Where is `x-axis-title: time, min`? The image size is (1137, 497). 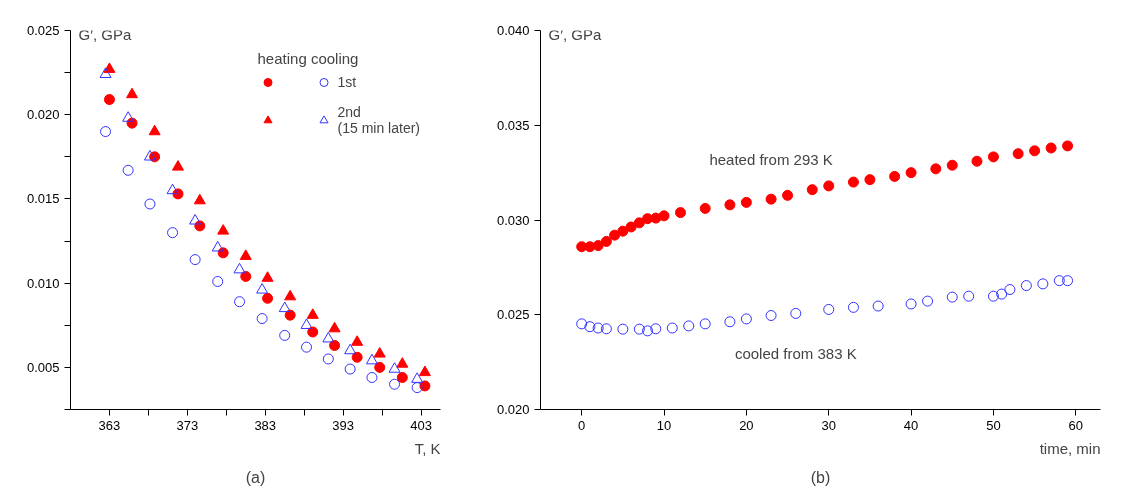 x-axis-title: time, min is located at coordinates (1070, 448).